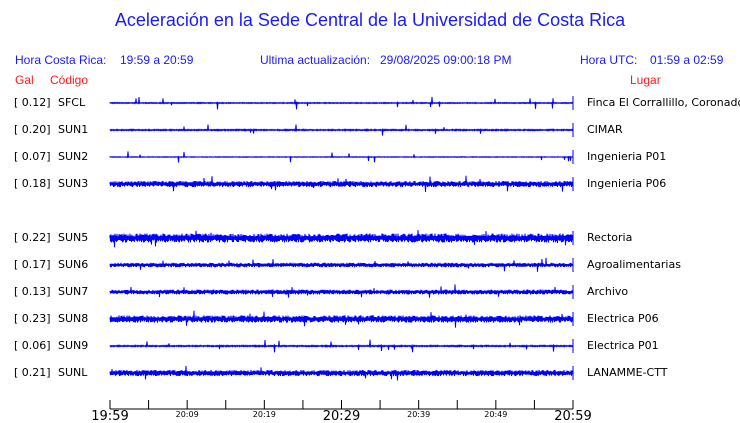 The height and width of the screenshot is (423, 740). I want to click on station-code: SFCL, so click(72, 102).